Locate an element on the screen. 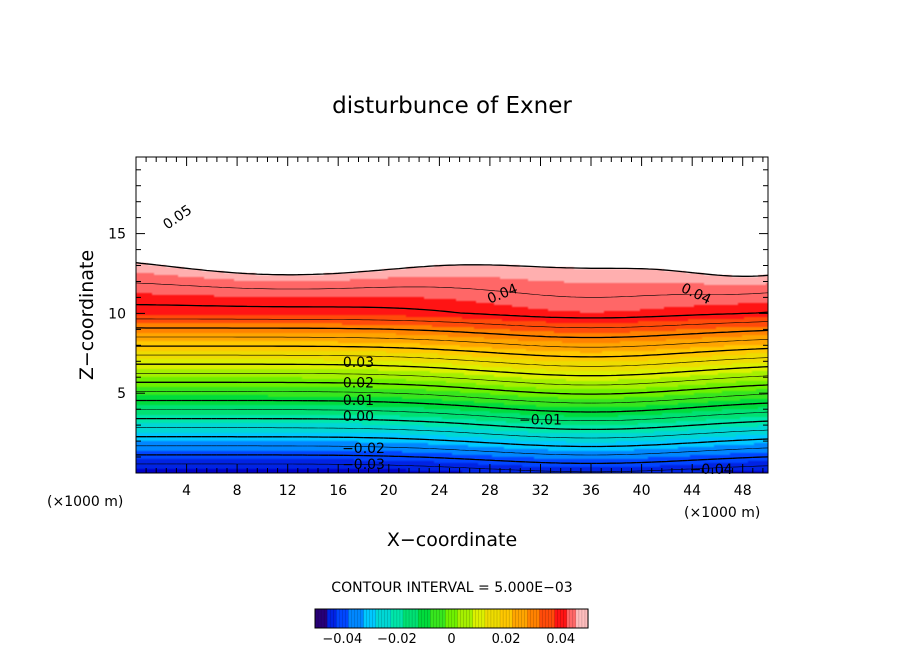 This screenshot has width=904, height=654. contour-label: 0.00 is located at coordinates (358, 417).